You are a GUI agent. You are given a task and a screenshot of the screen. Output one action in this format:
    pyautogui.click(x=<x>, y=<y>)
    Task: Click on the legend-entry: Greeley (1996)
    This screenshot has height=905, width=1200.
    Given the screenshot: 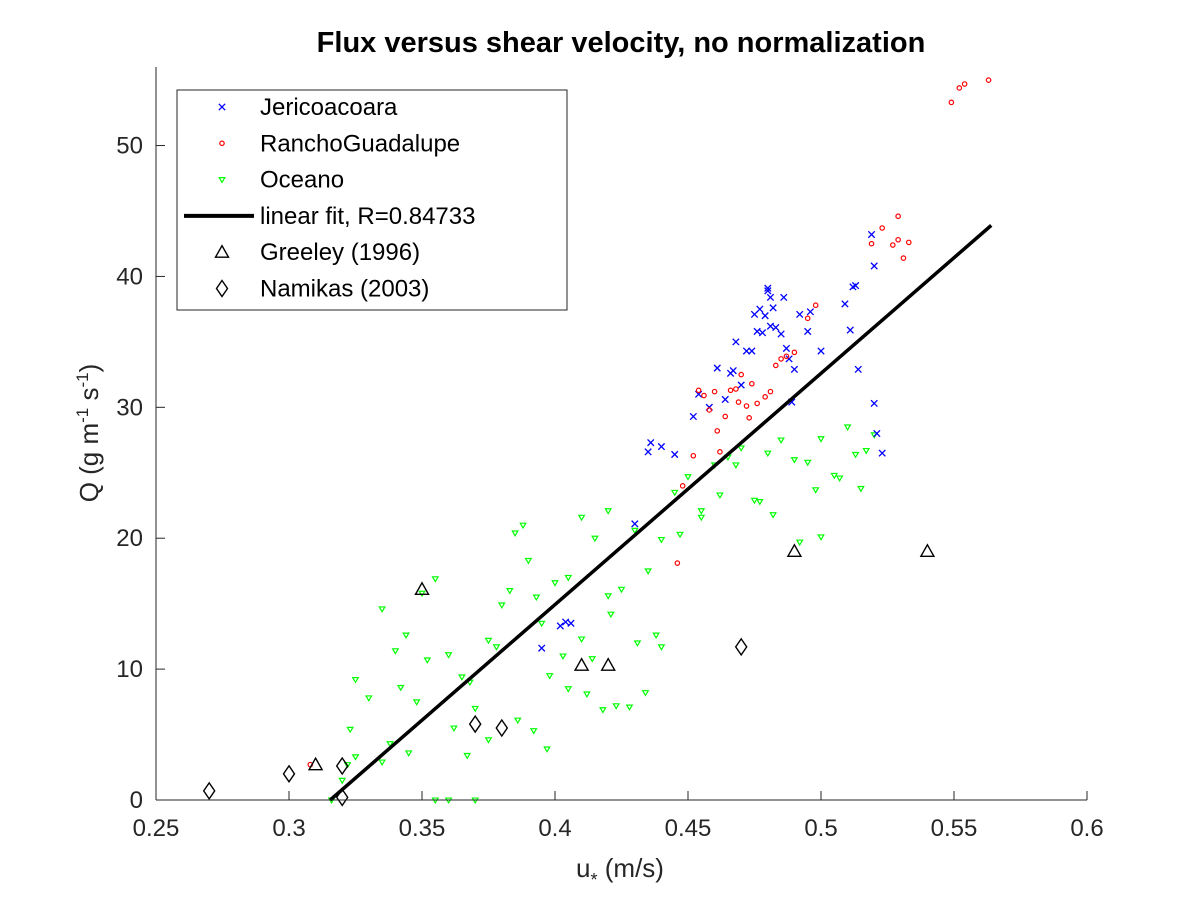 What is the action you would take?
    pyautogui.click(x=317, y=252)
    